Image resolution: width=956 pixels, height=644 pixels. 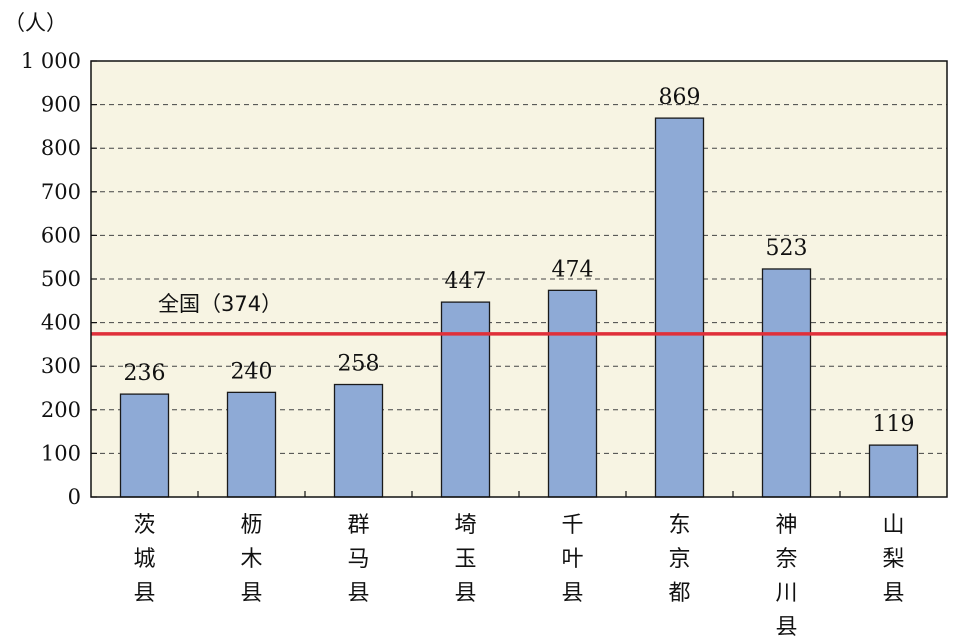 I want to click on category-label: 枥木县, so click(x=251, y=559).